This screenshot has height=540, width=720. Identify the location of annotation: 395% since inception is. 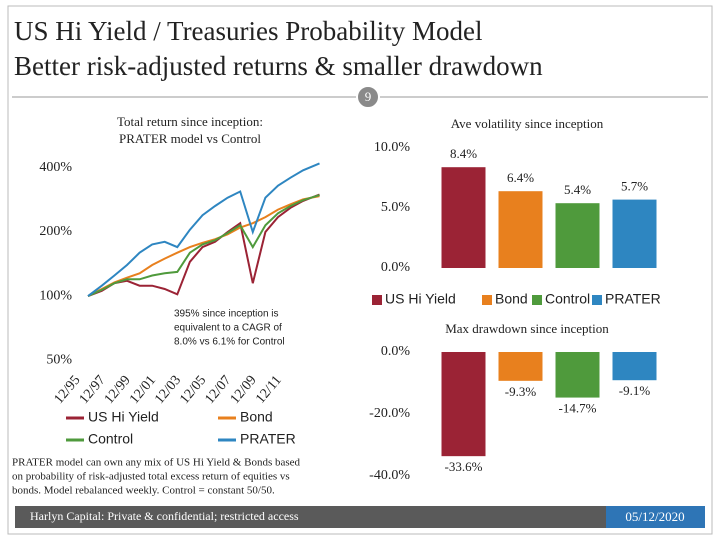
(226, 314).